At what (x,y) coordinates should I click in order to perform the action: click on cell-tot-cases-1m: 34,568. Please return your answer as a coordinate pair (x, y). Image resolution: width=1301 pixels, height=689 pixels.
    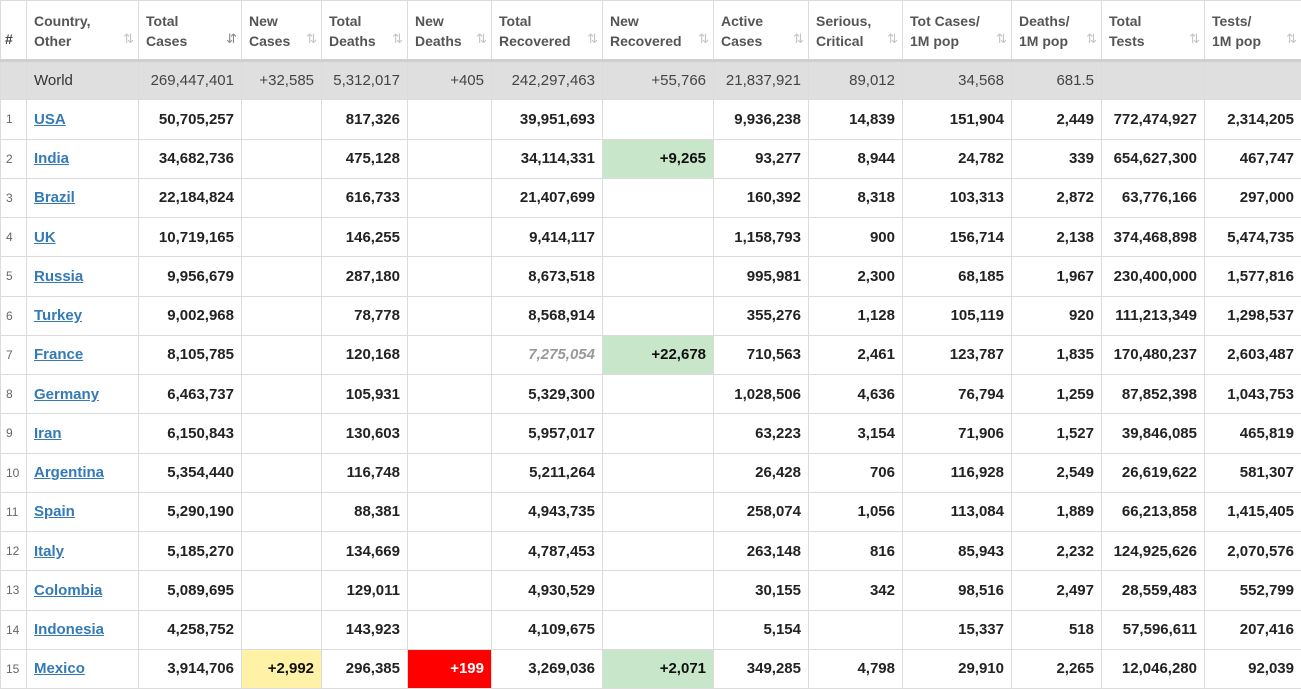
    Looking at the image, I should click on (957, 80).